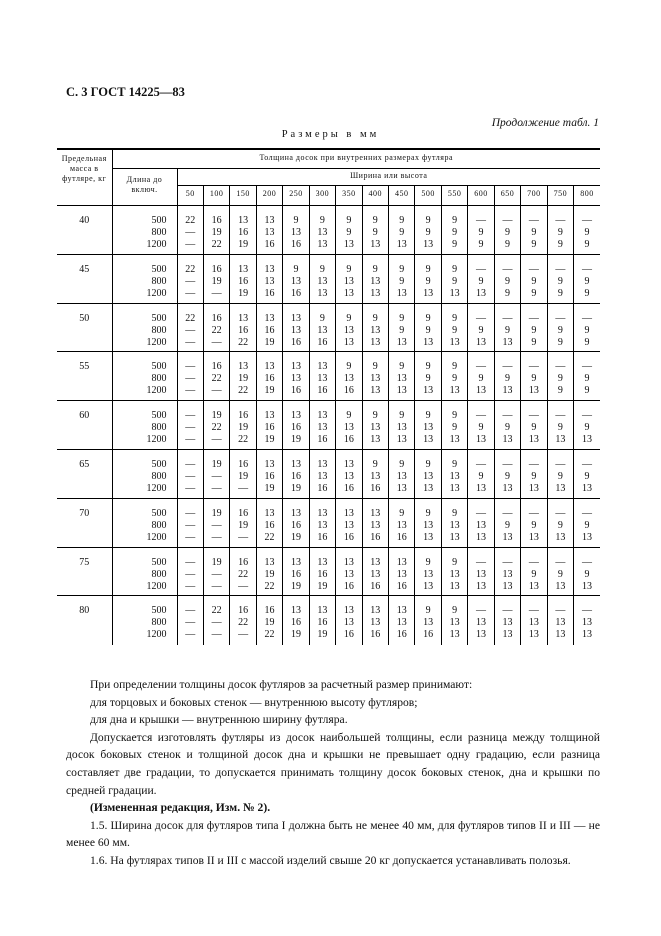 The width and height of the screenshot is (661, 936). Describe the element at coordinates (243, 425) in the screenshot. I see `thickness-cell: 16 19 22` at that location.